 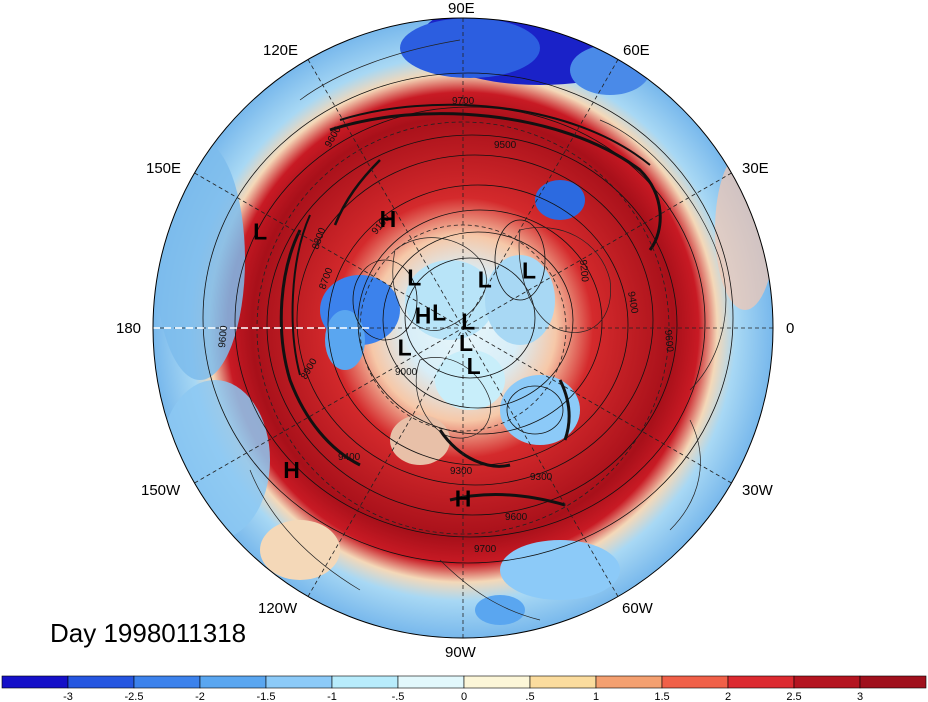 I want to click on contour-label: 9000, so click(x=406, y=372).